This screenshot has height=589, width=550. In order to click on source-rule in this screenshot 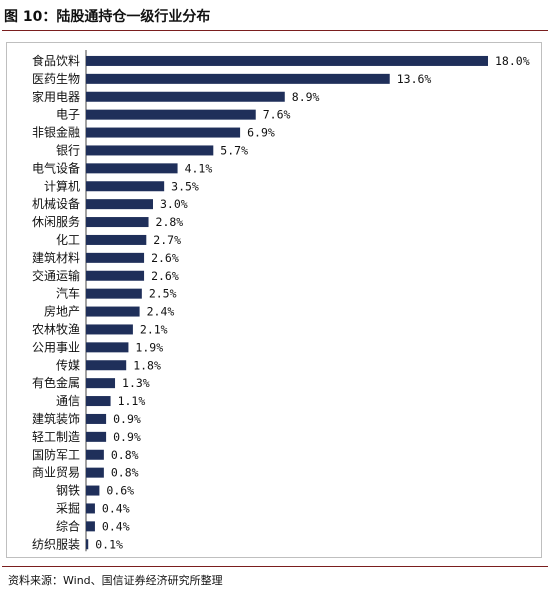, I will do `click(275, 566)`.